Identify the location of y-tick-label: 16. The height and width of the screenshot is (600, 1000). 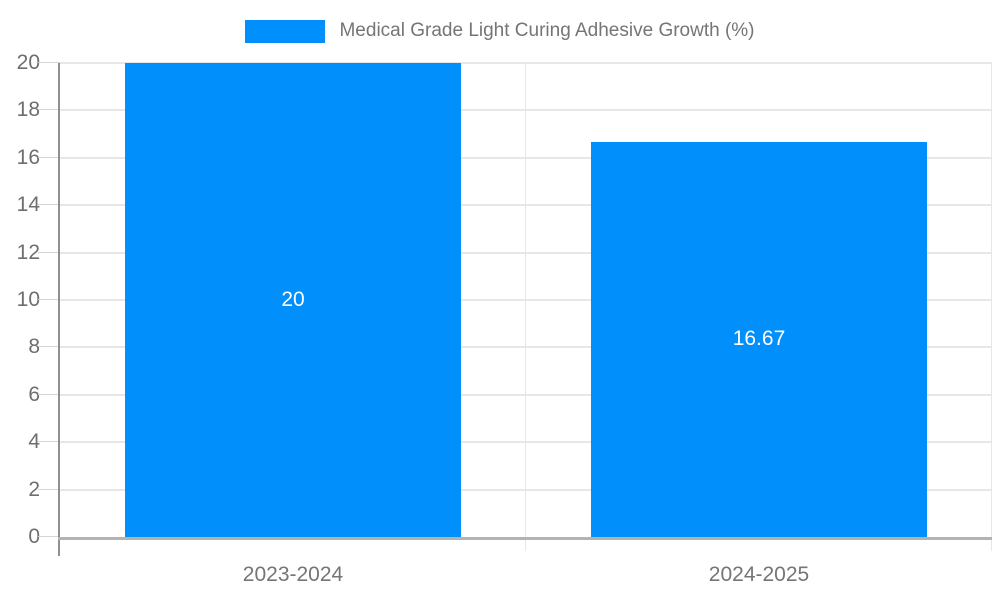
(28, 157).